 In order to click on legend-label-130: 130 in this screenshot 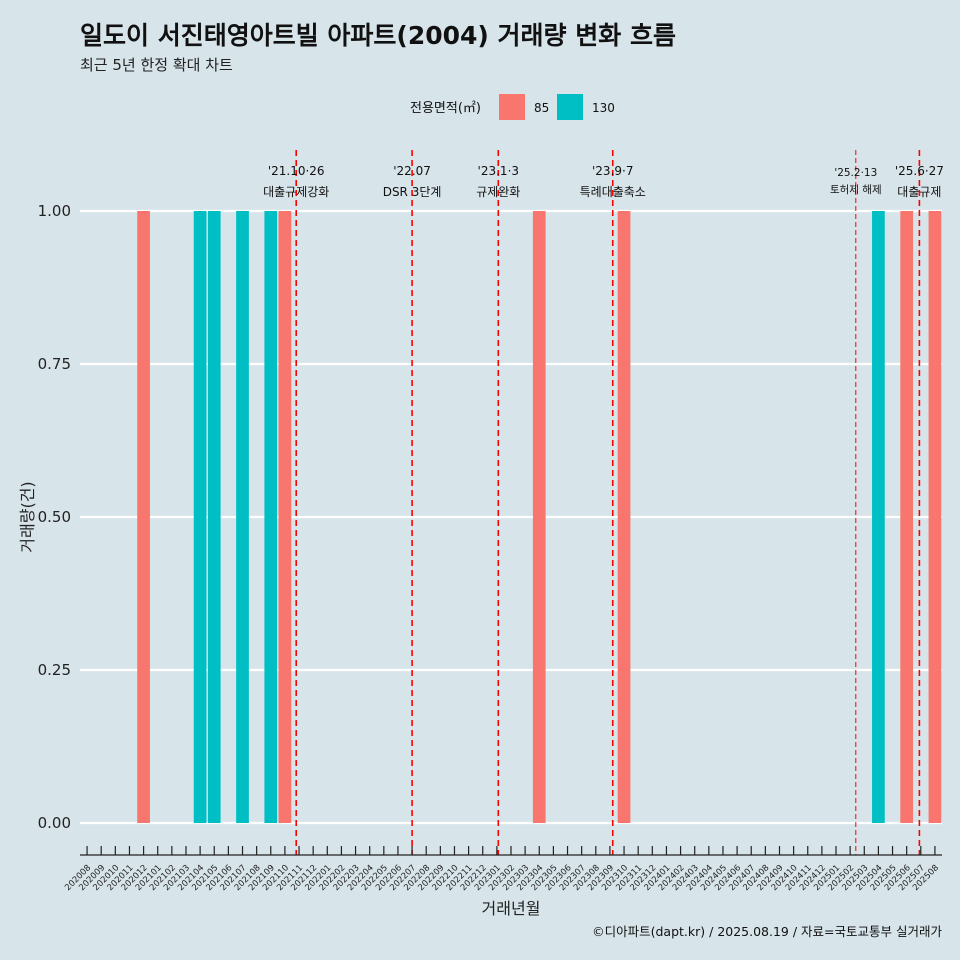, I will do `click(603, 108)`.